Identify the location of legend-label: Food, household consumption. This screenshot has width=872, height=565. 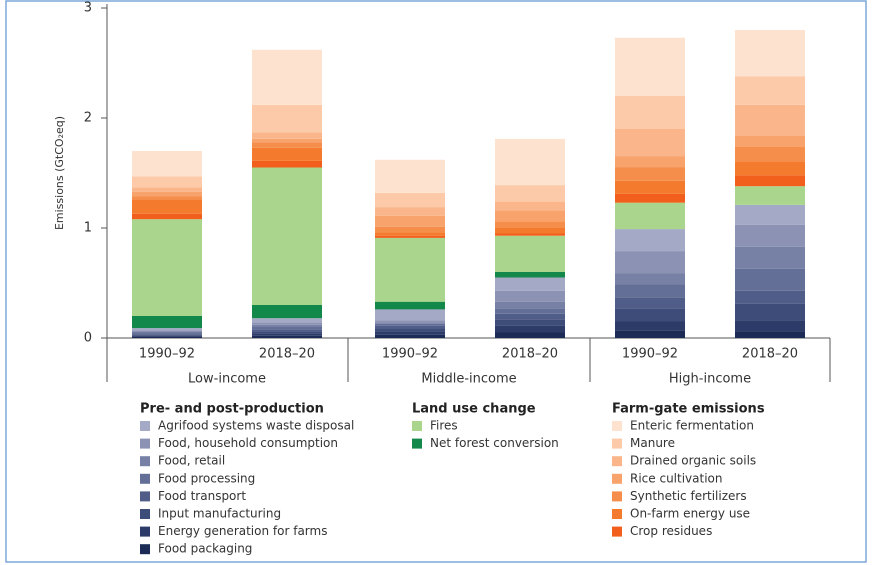
(248, 443).